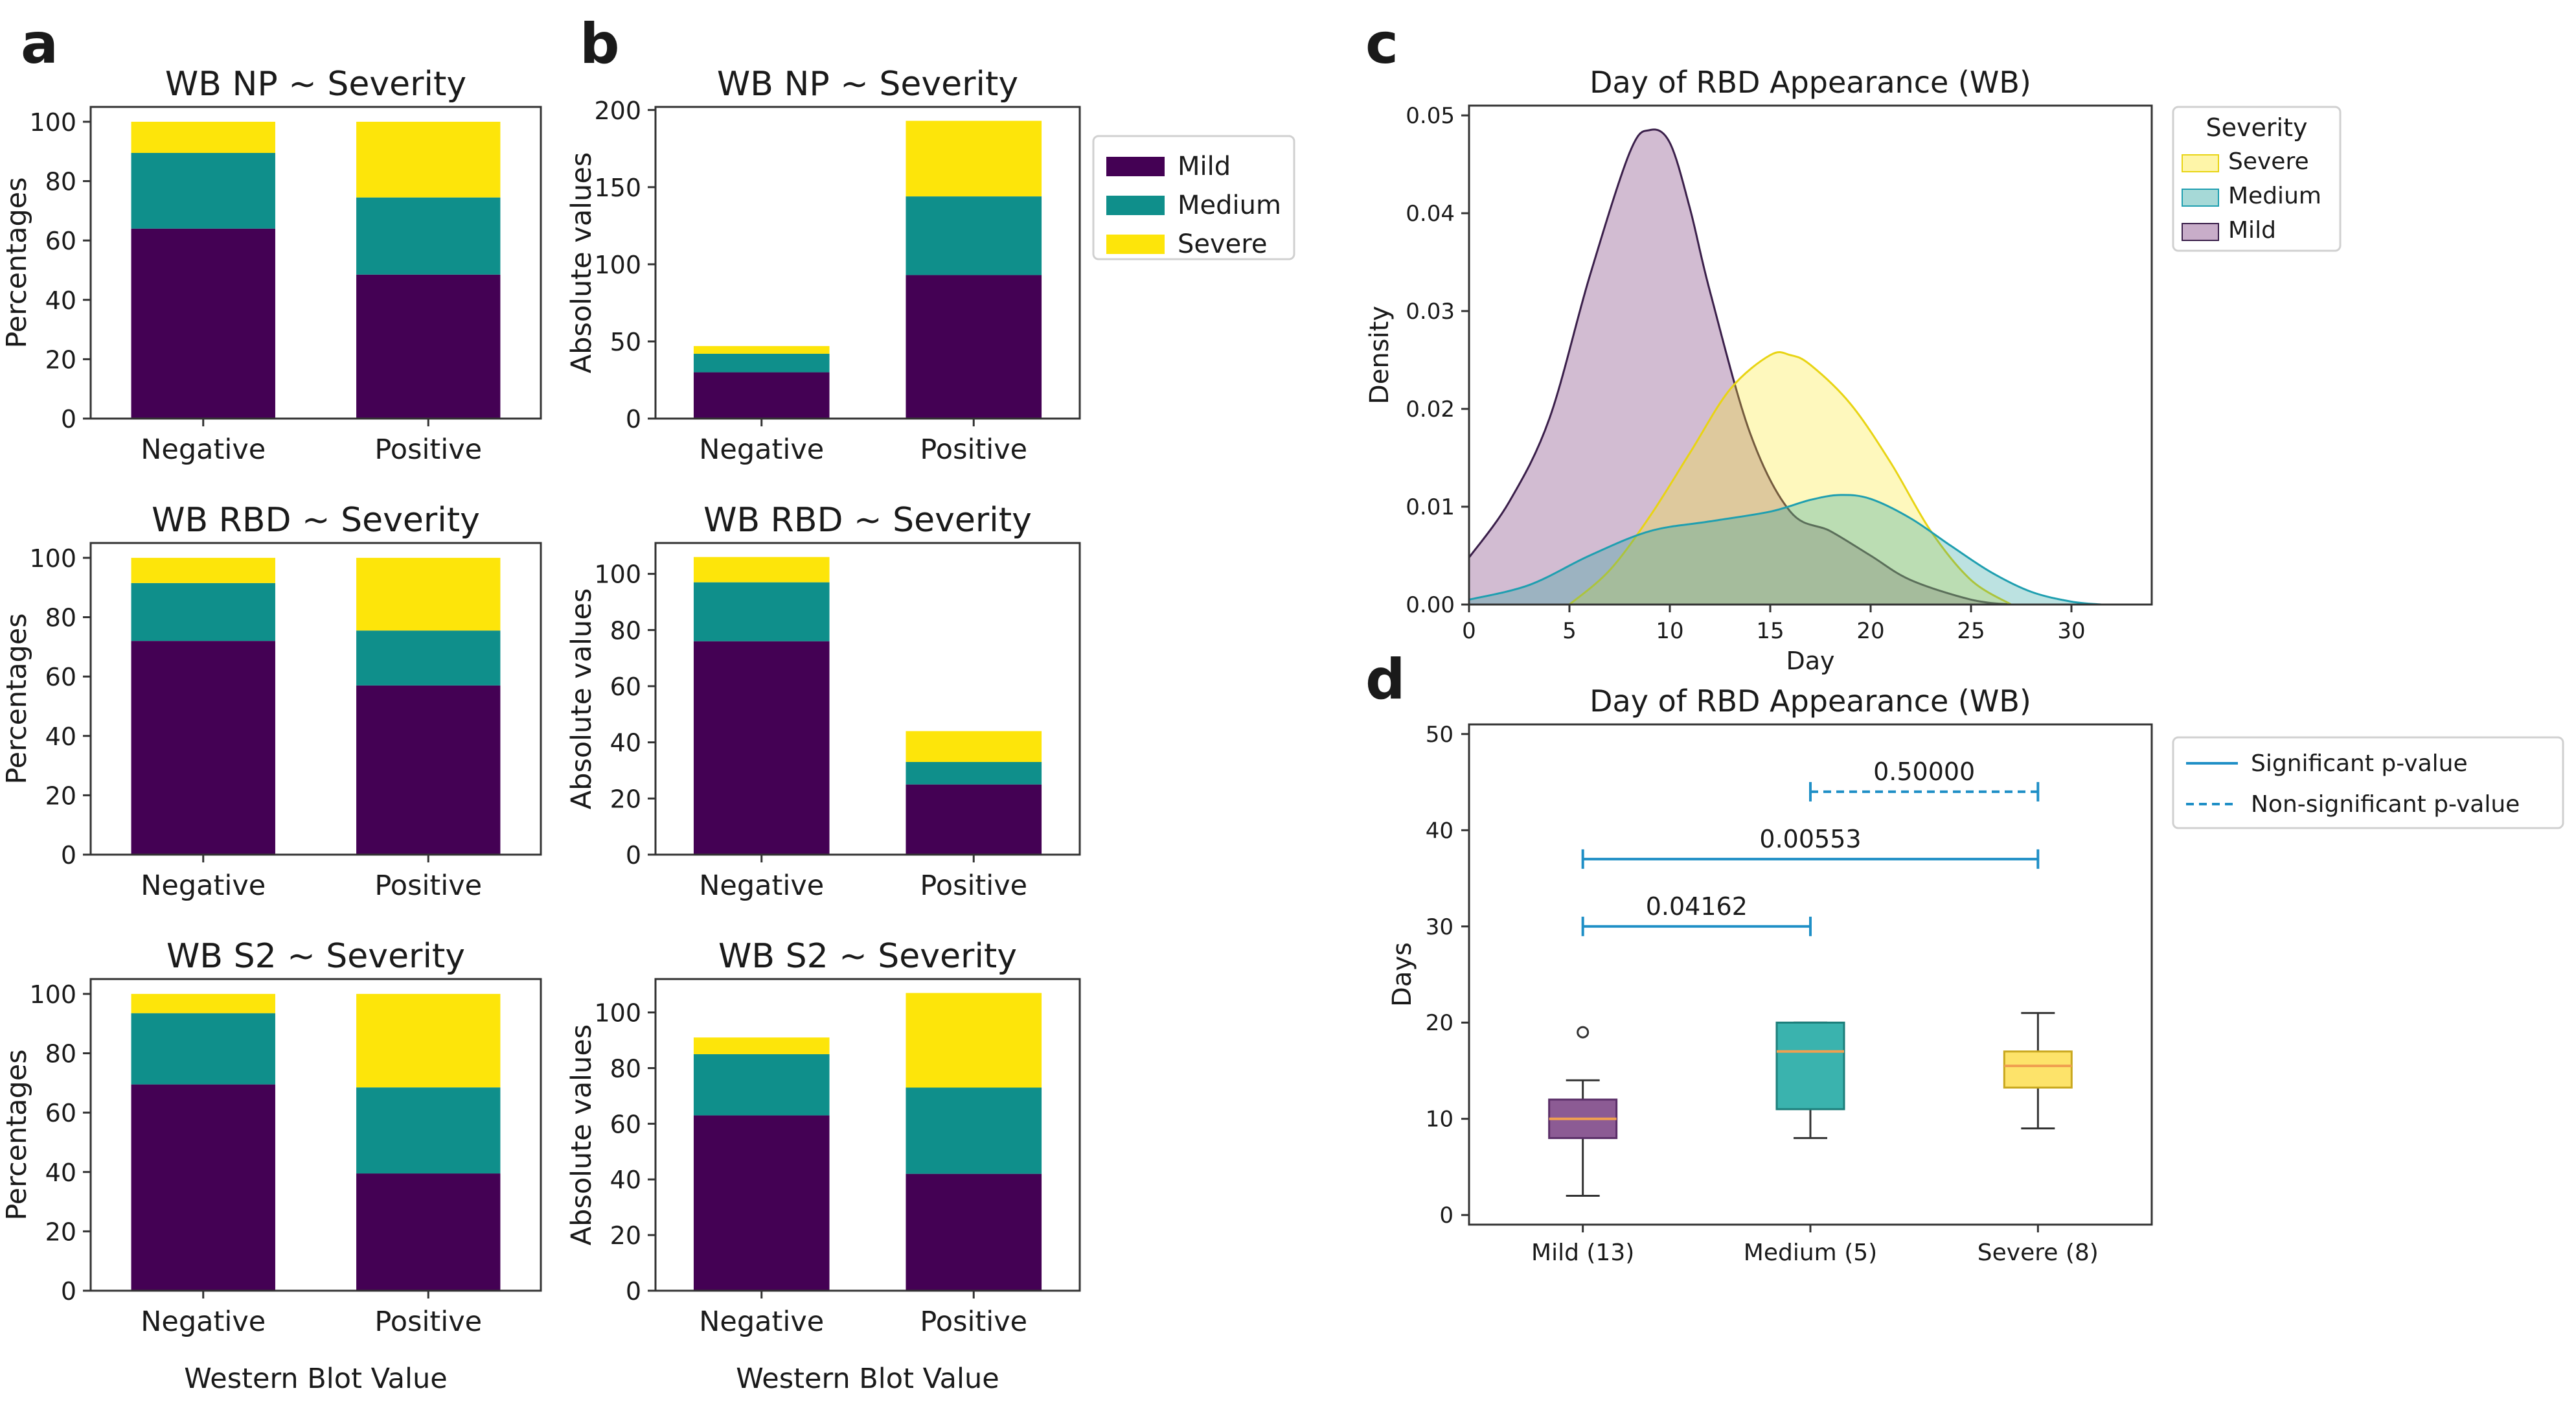 This screenshot has width=2576, height=1408. What do you see at coordinates (2071, 631) in the screenshot?
I see `x-tick-label: 30` at bounding box center [2071, 631].